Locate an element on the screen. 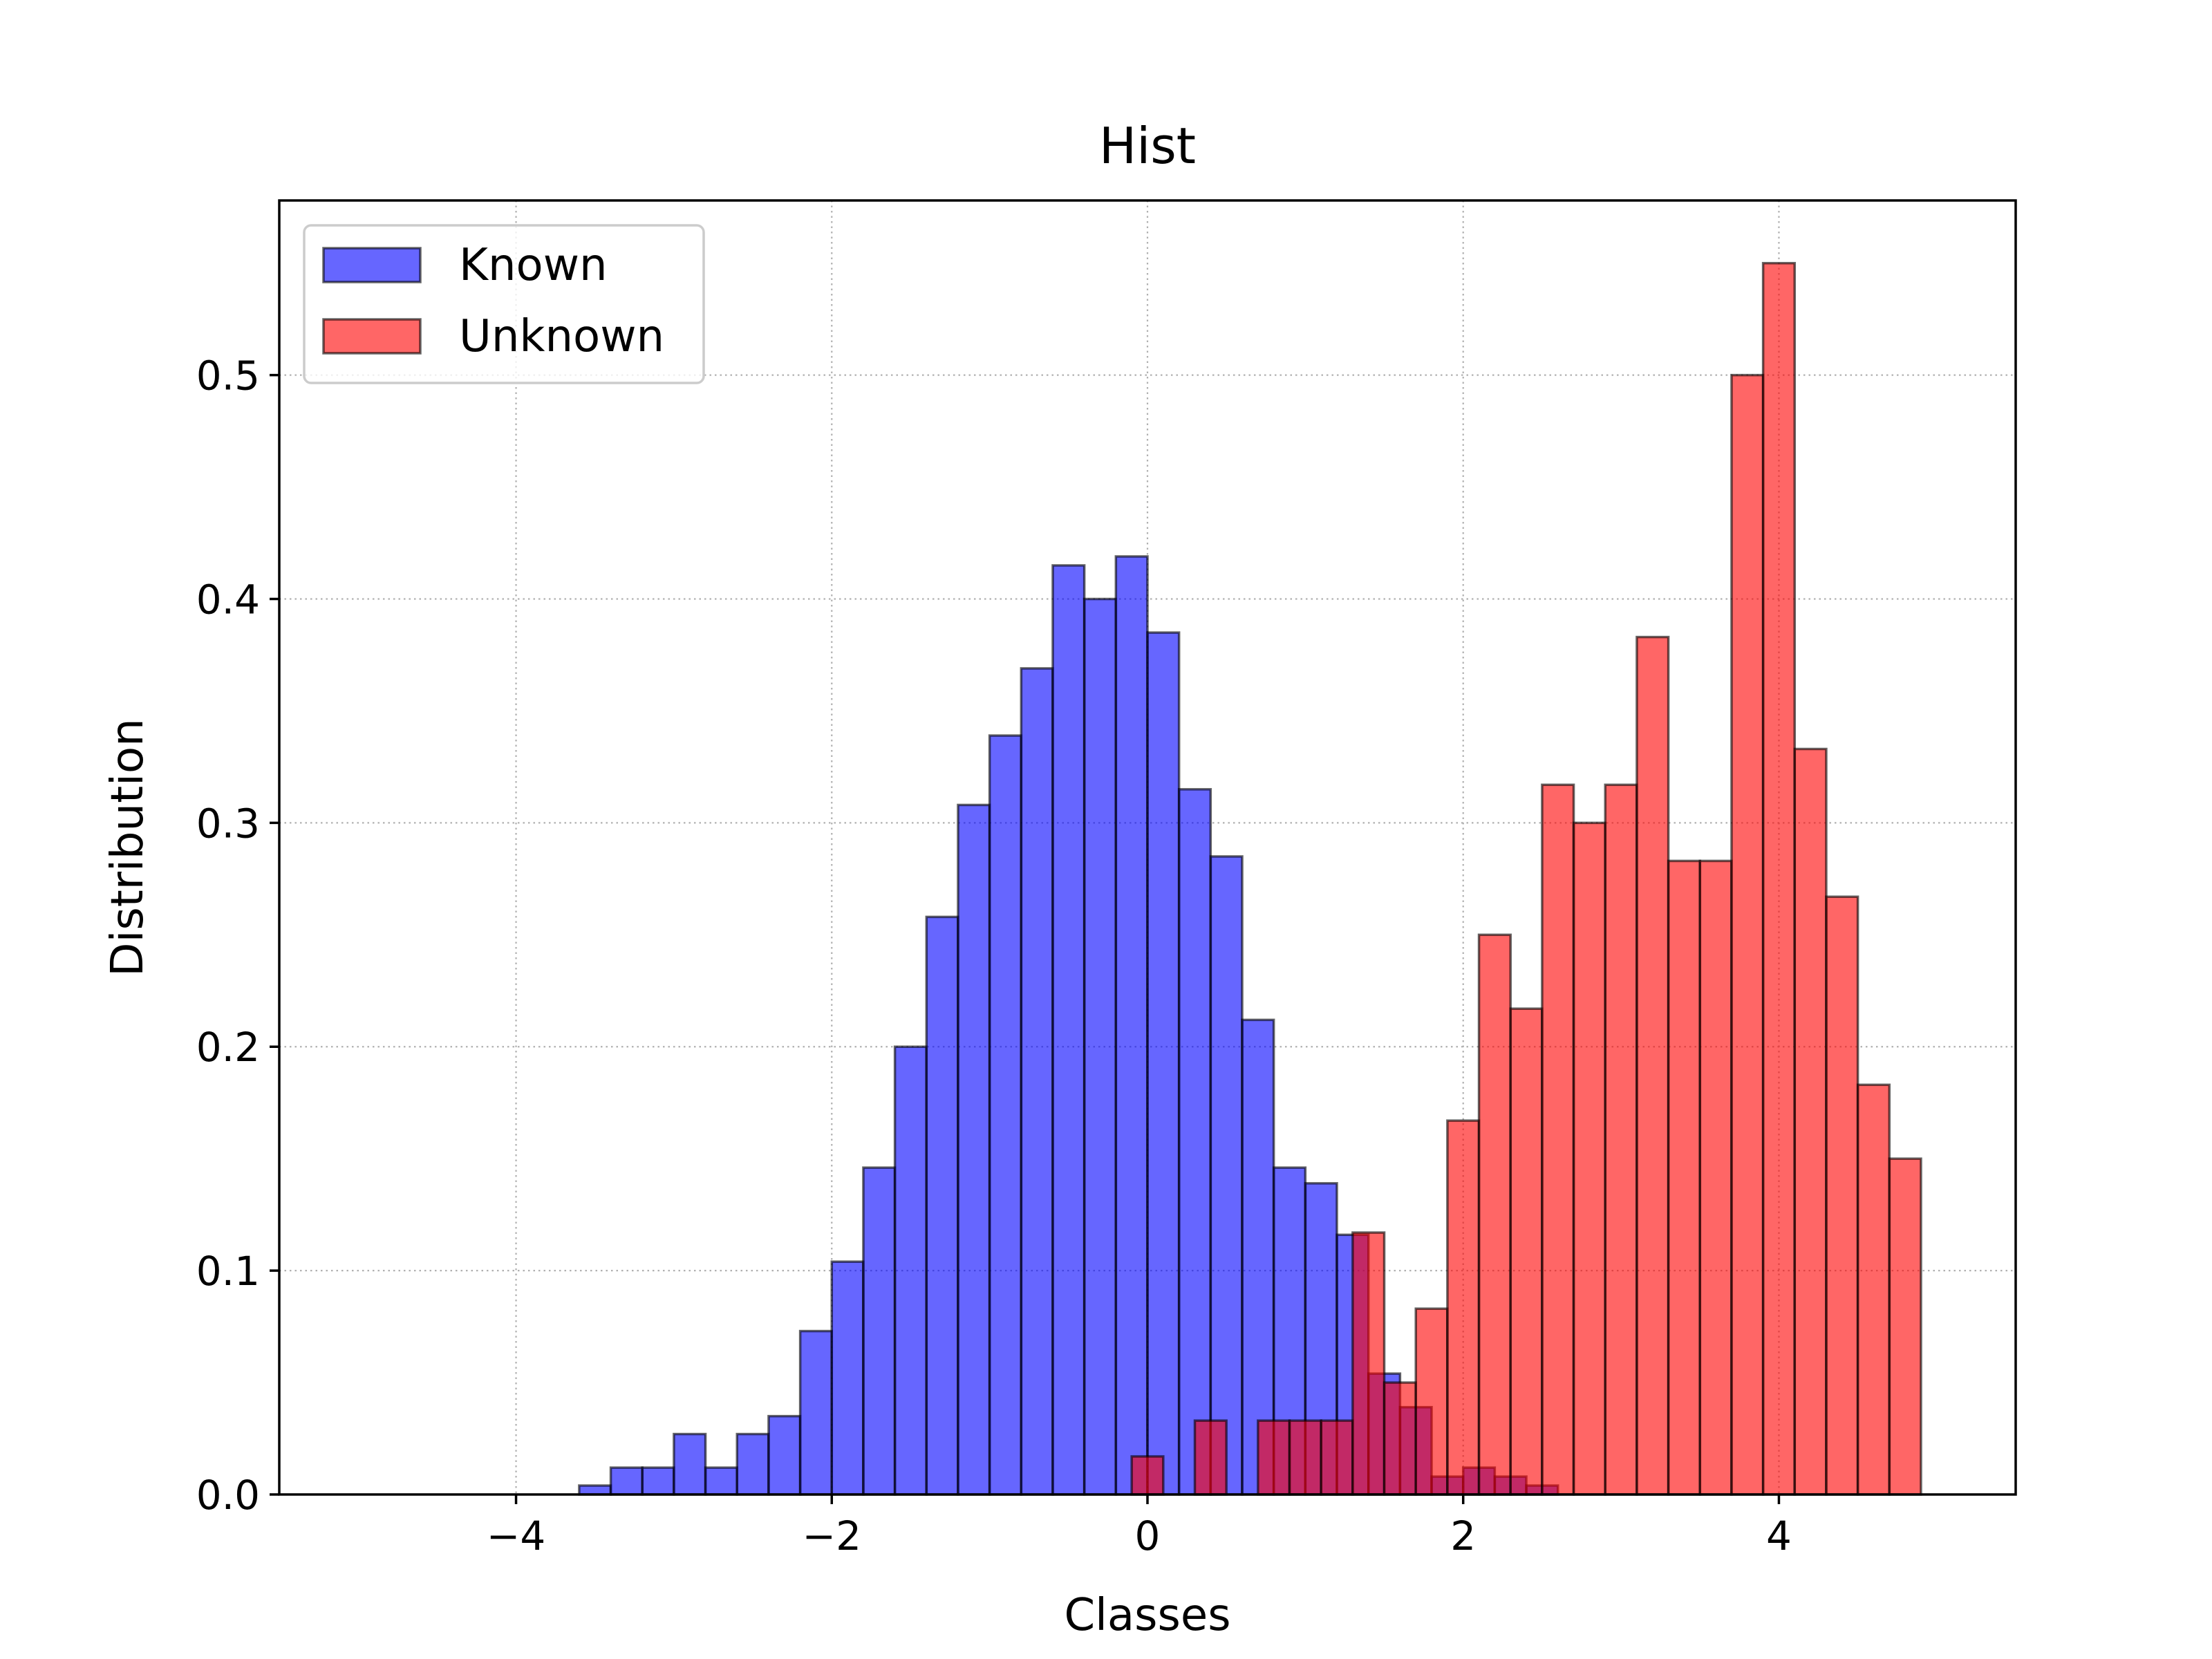 The height and width of the screenshot is (1659, 2212). y-tick-label: 0.1 is located at coordinates (228, 1271).